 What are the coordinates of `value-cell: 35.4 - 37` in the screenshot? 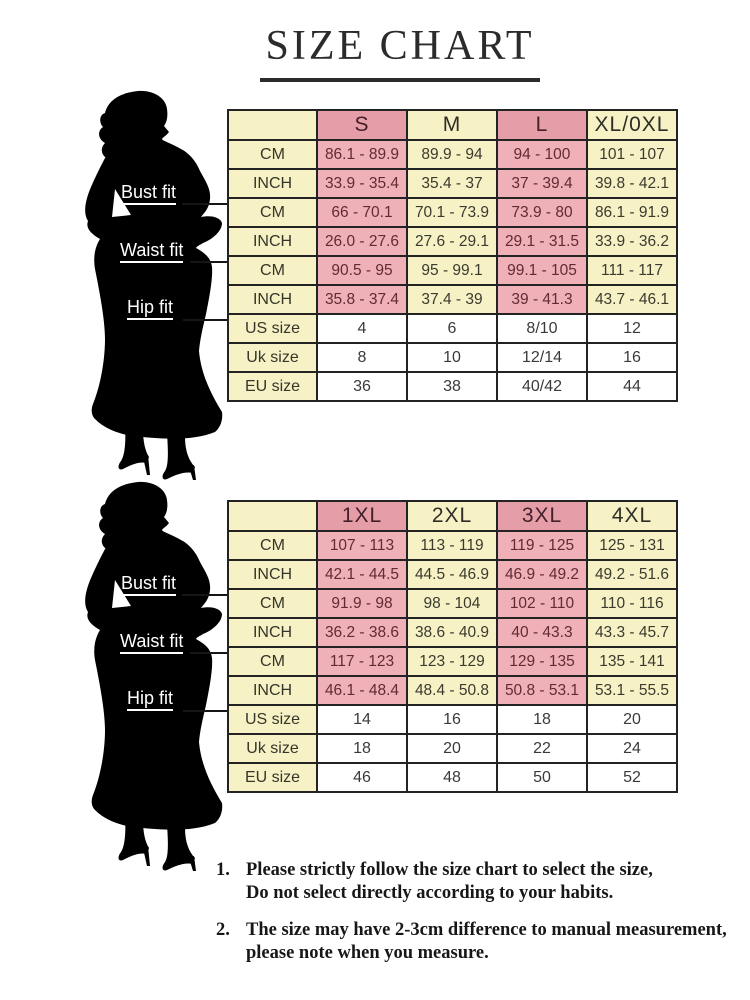 It's located at (452, 183).